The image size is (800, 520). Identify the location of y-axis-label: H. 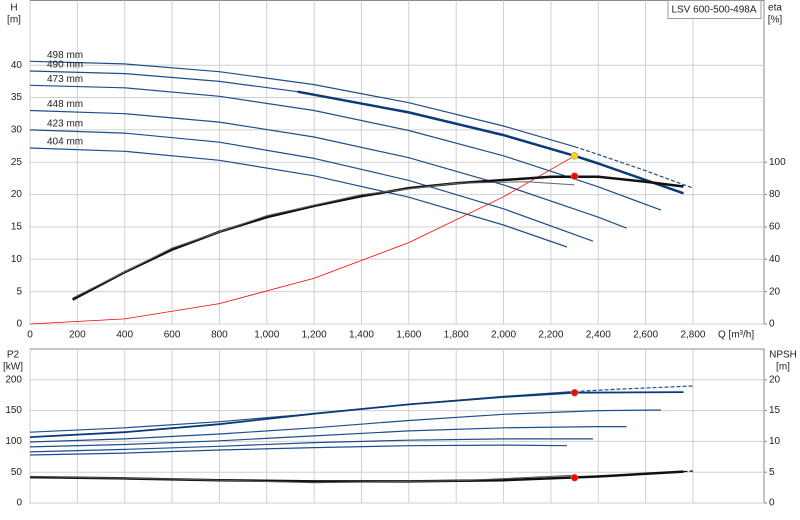
(13, 8).